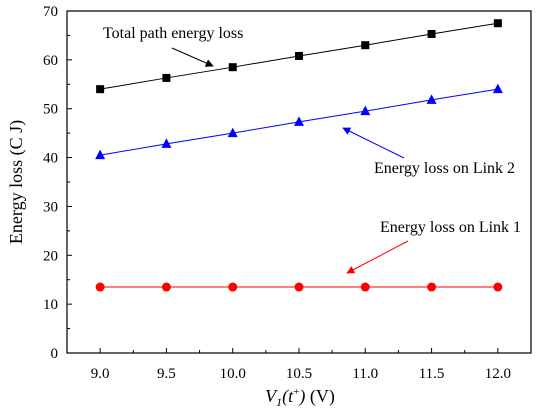  What do you see at coordinates (100, 374) in the screenshot?
I see `x-tick-label: 9.0` at bounding box center [100, 374].